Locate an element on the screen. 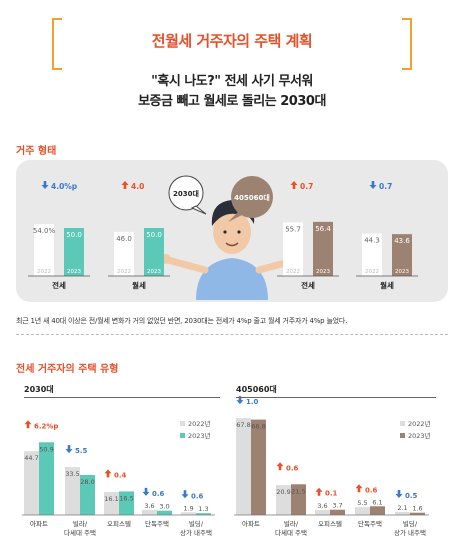 The image size is (464, 557). value-label-2030대-아파트-2023년: 50.9 is located at coordinates (46, 449).